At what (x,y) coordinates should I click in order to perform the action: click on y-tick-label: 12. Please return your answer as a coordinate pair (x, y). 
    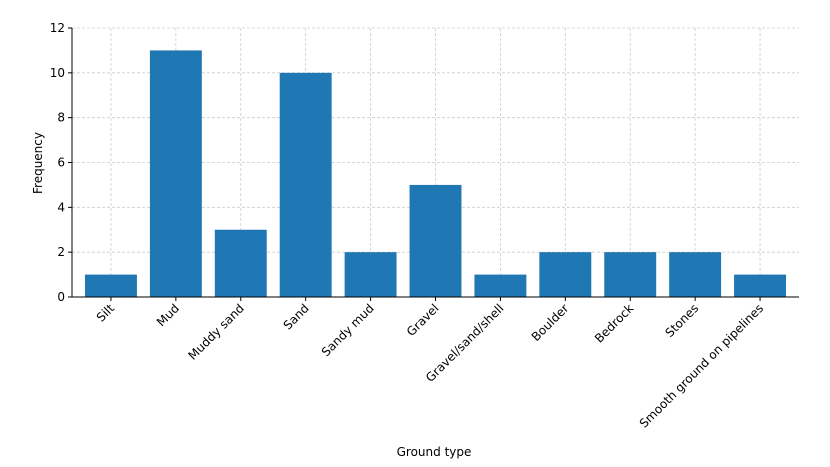
    Looking at the image, I should click on (57, 28).